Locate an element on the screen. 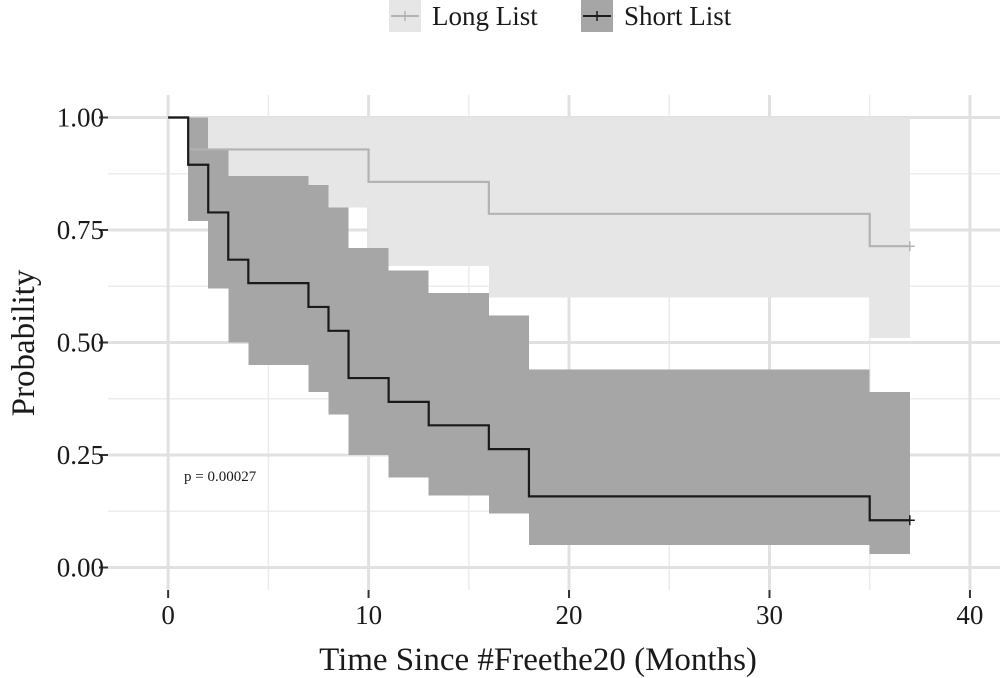 This screenshot has height=678, width=1000. legend-label-long-list: Long List is located at coordinates (485, 16).